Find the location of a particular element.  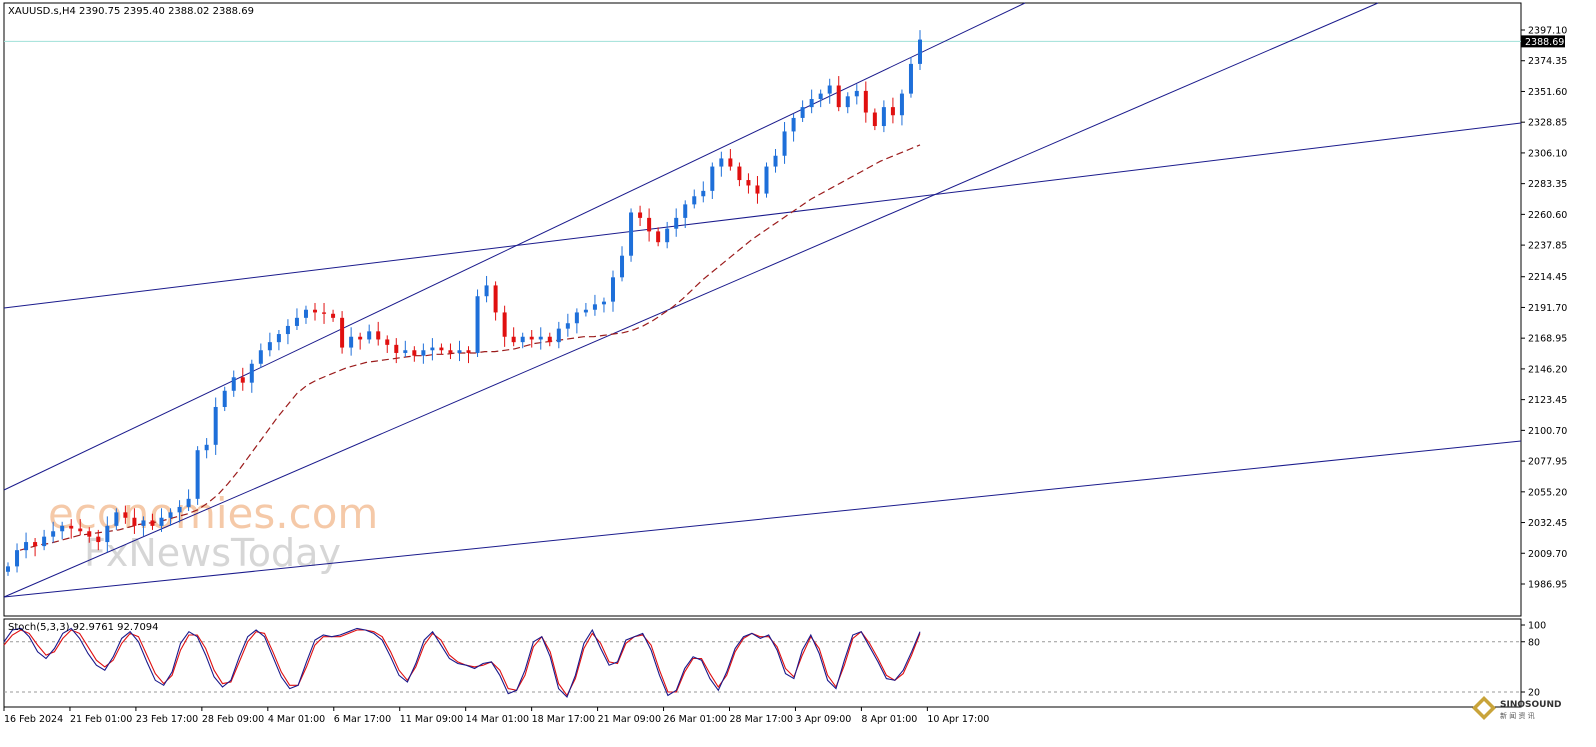

time-tick-label: 11 Mar 09:00 is located at coordinates (431, 719).